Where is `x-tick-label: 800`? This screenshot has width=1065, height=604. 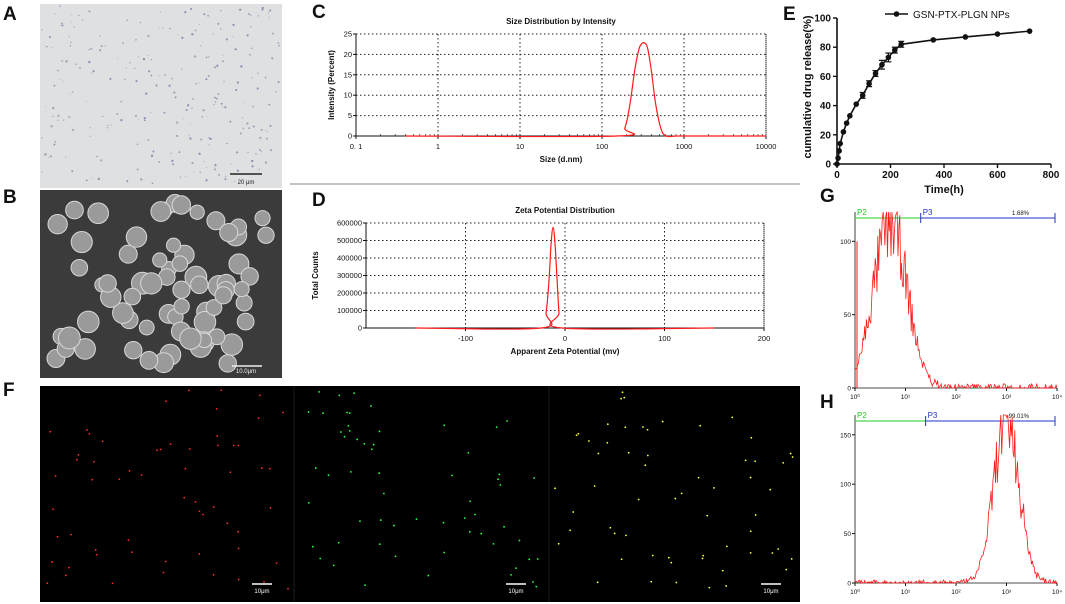 x-tick-label: 800 is located at coordinates (1051, 175).